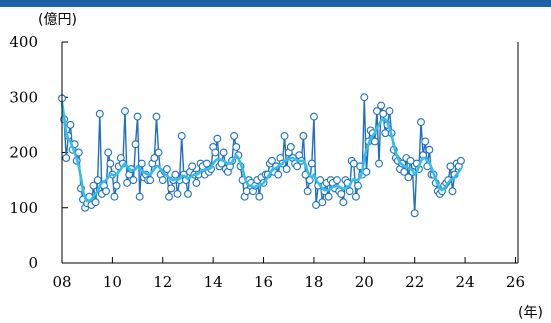  I want to click on x-tick-label: 08, so click(61, 282).